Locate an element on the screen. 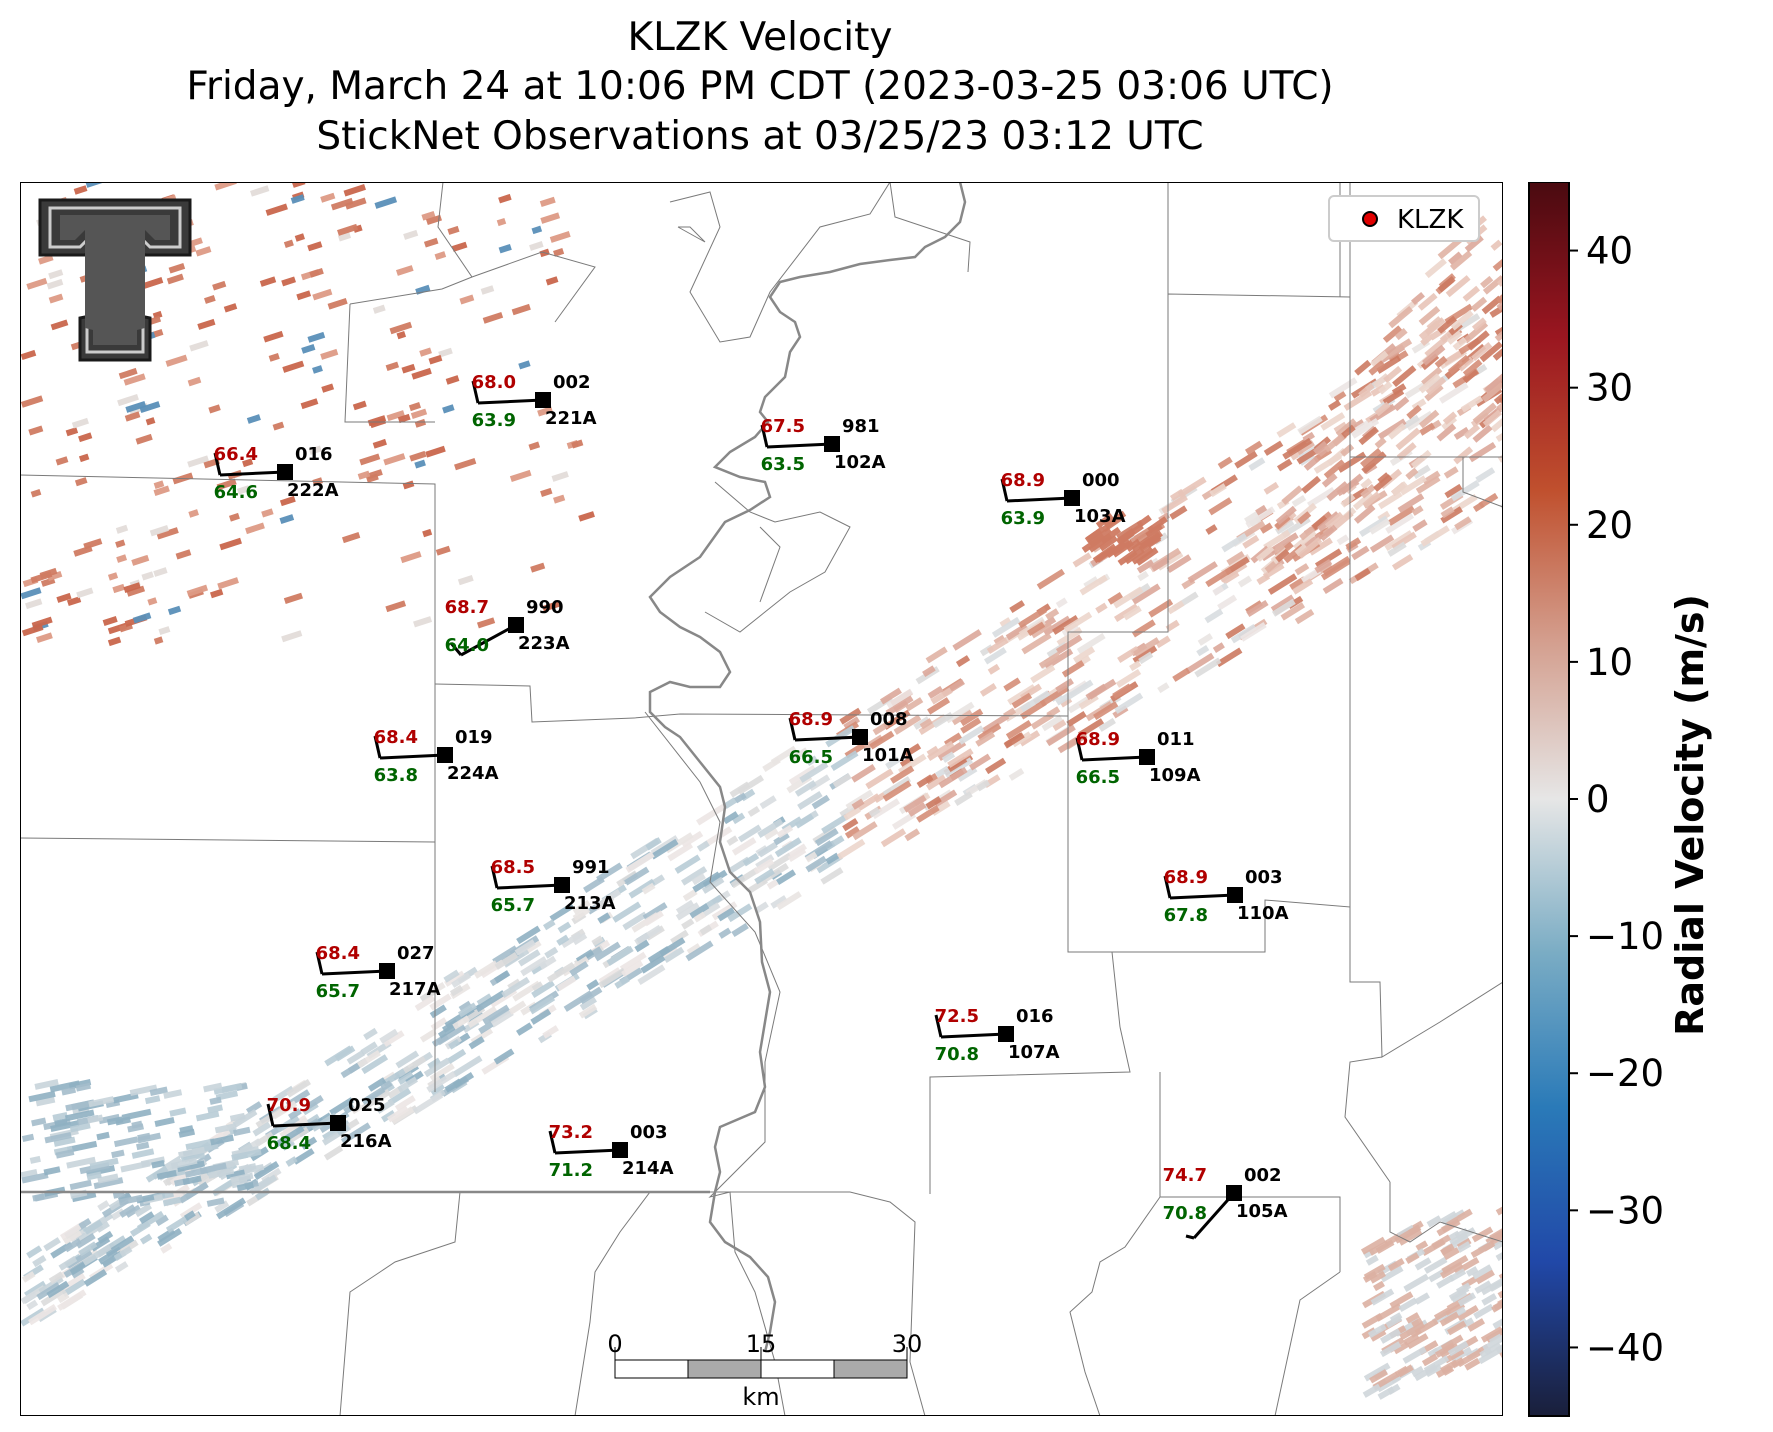 The width and height of the screenshot is (1773, 1432). station-id-label: 213A is located at coordinates (590, 903).